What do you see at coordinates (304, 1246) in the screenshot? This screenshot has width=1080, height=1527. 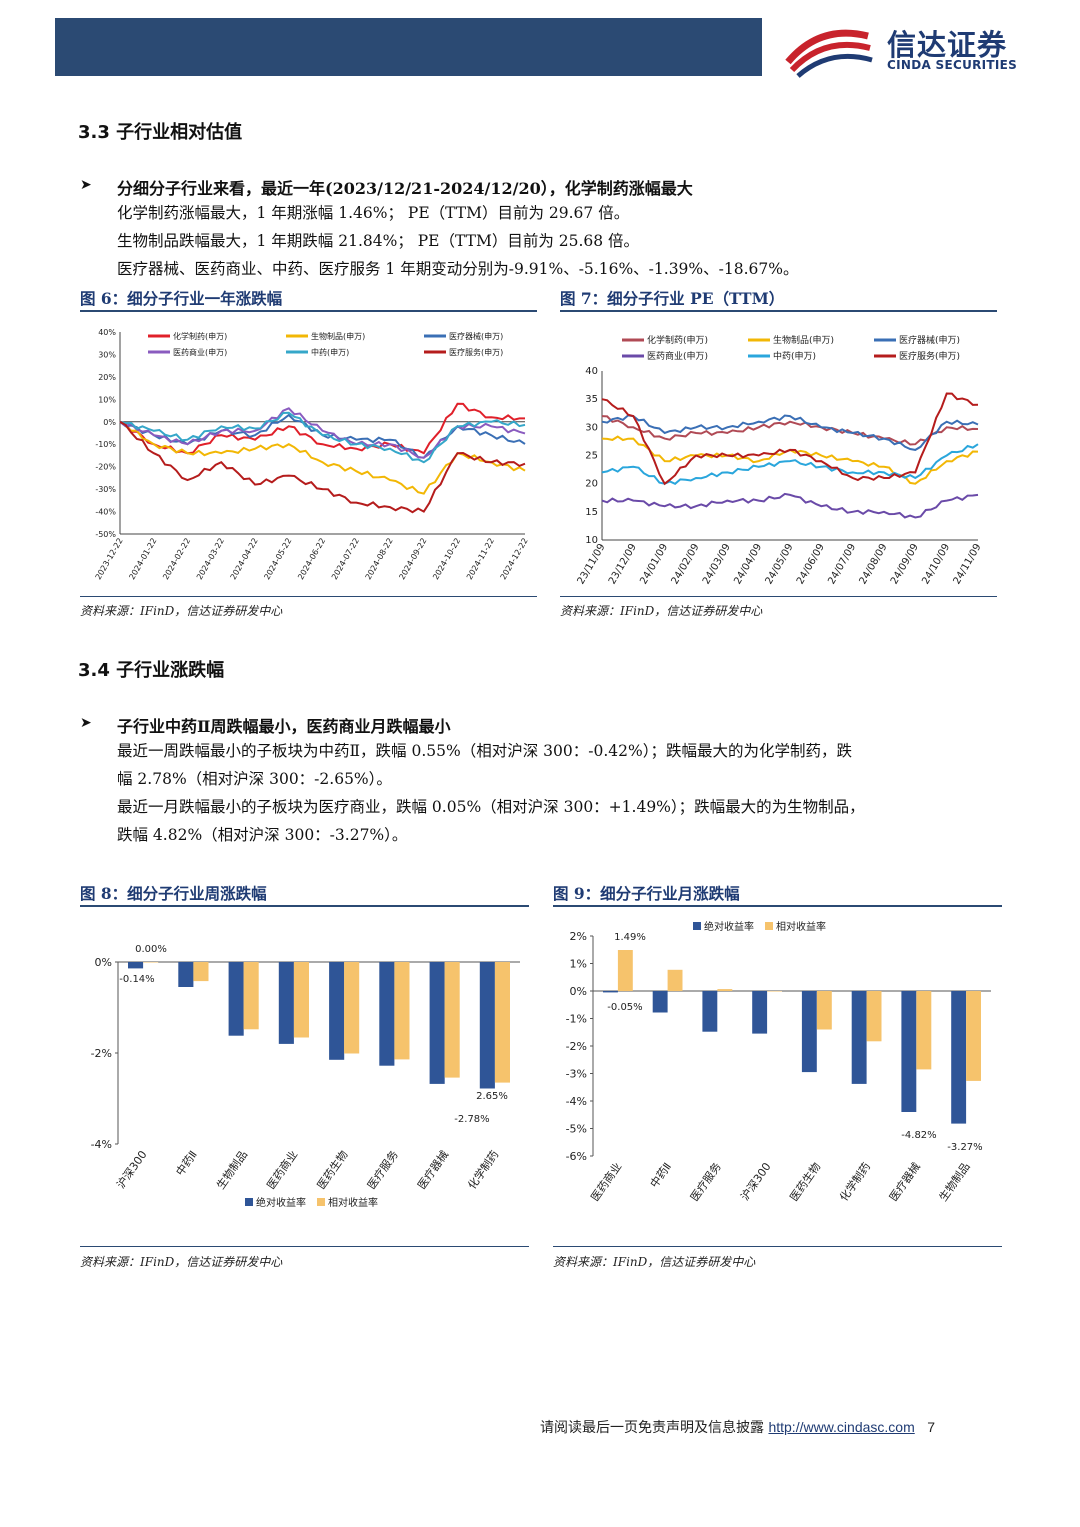 I see `fig8-bottom-rule` at bounding box center [304, 1246].